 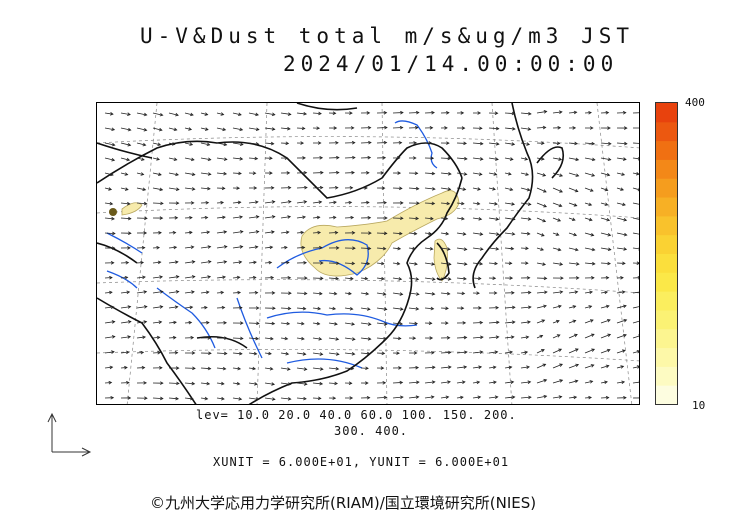 What do you see at coordinates (666, 188) in the screenshot?
I see `colorbar-swatch` at bounding box center [666, 188].